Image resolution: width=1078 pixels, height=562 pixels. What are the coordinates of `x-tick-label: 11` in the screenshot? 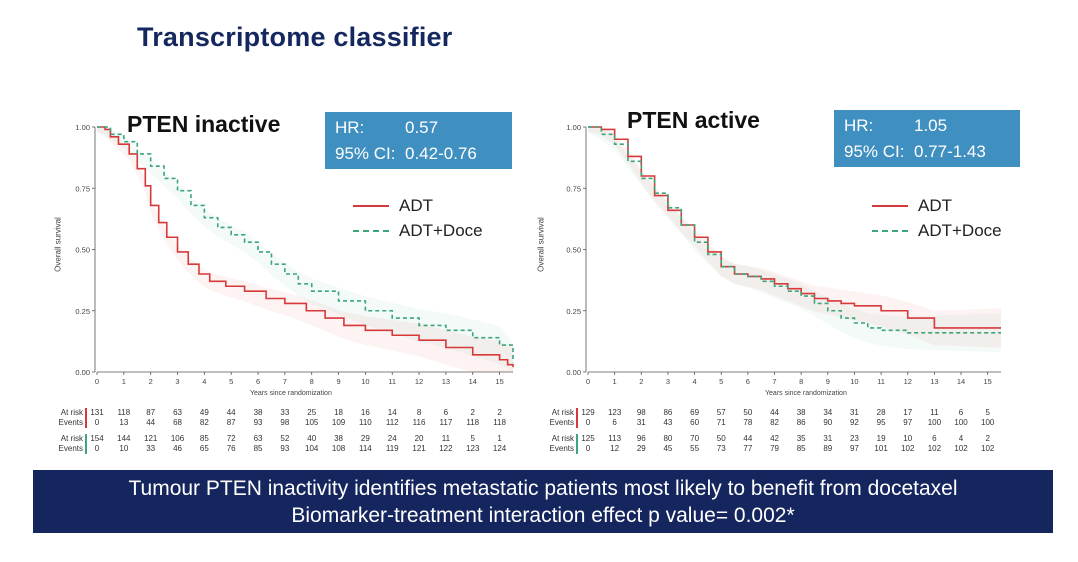 It's located at (392, 381).